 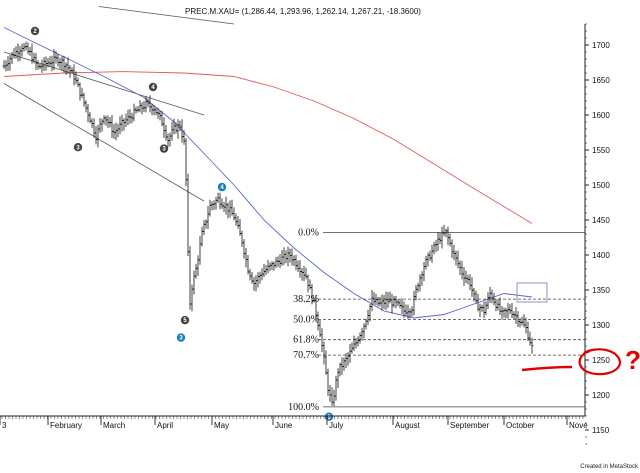 I want to click on red-circle, so click(x=600, y=362).